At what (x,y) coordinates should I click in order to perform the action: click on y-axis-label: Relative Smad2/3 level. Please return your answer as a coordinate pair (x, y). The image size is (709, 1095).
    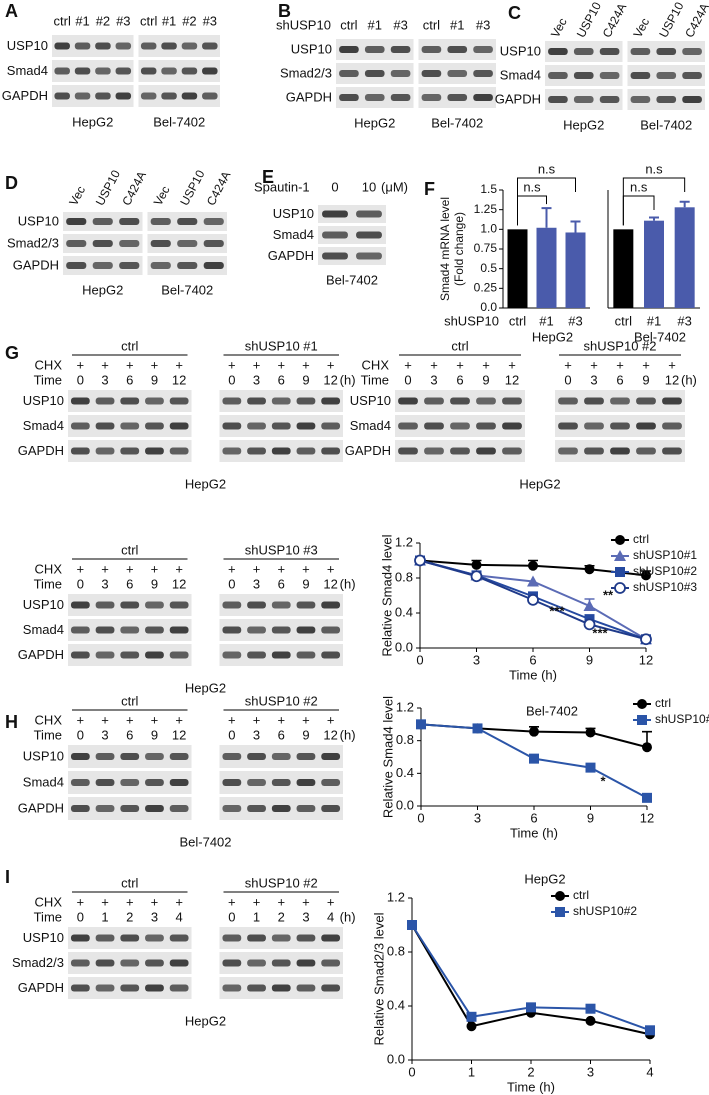
    Looking at the image, I should click on (378, 978).